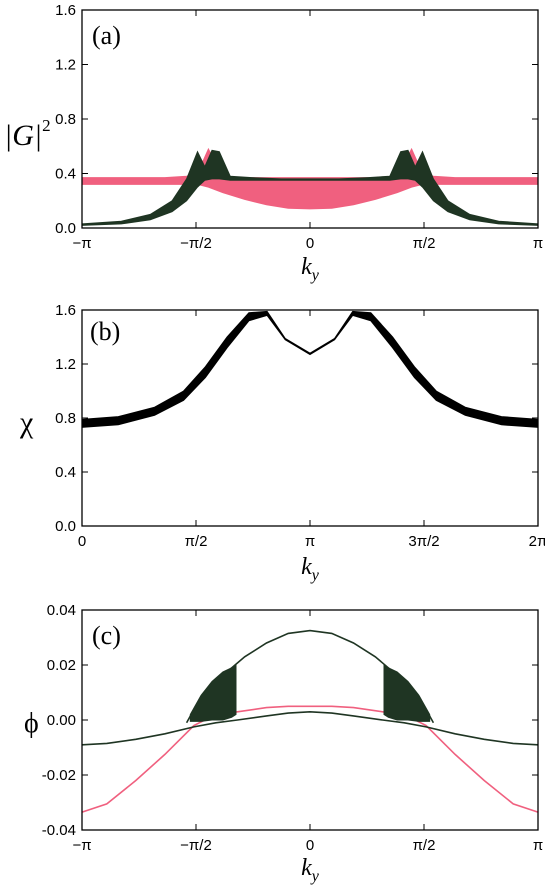  What do you see at coordinates (61, 665) in the screenshot?
I see `y-tick-label: 0.02` at bounding box center [61, 665].